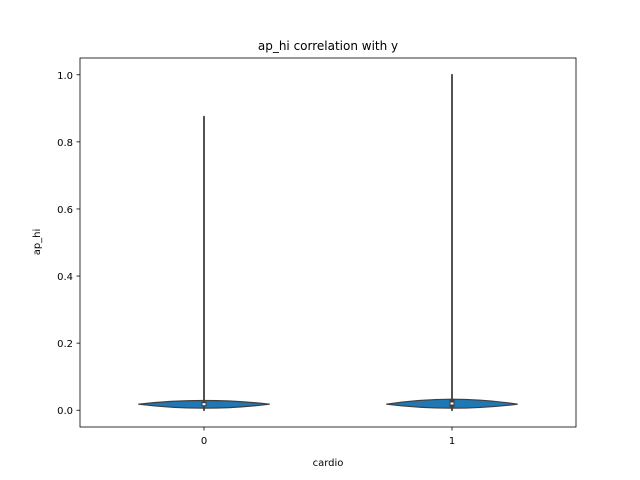  What do you see at coordinates (204, 441) in the screenshot?
I see `x-tick-label: 0` at bounding box center [204, 441].